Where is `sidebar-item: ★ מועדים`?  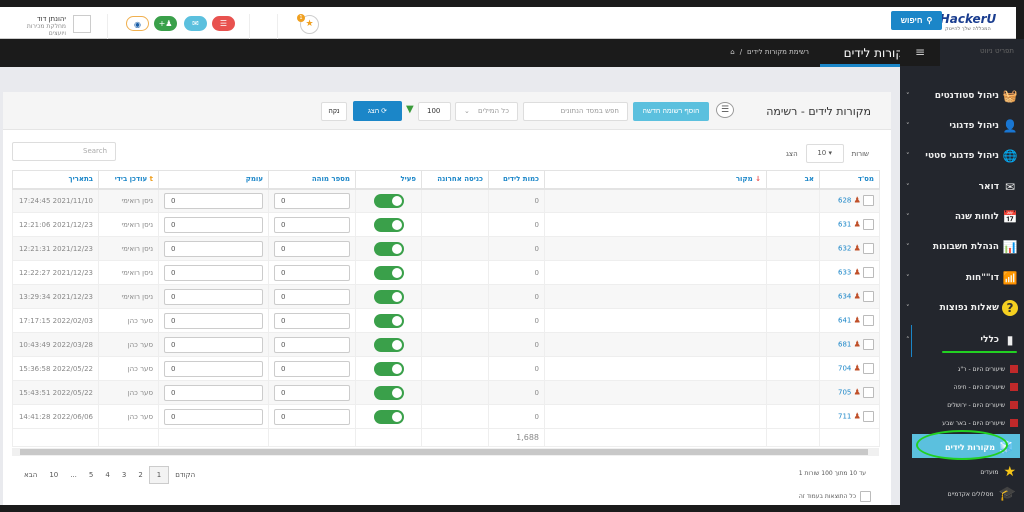
sidebar-item: ★ מועדים is located at coordinates (968, 472).